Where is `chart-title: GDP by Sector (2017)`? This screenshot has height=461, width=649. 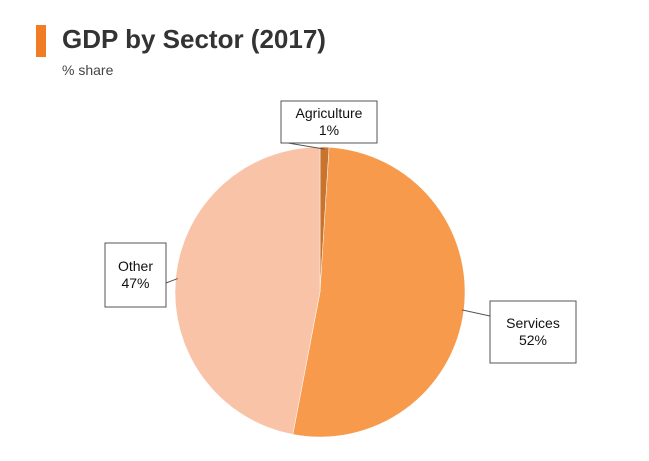 chart-title: GDP by Sector (2017) is located at coordinates (194, 39).